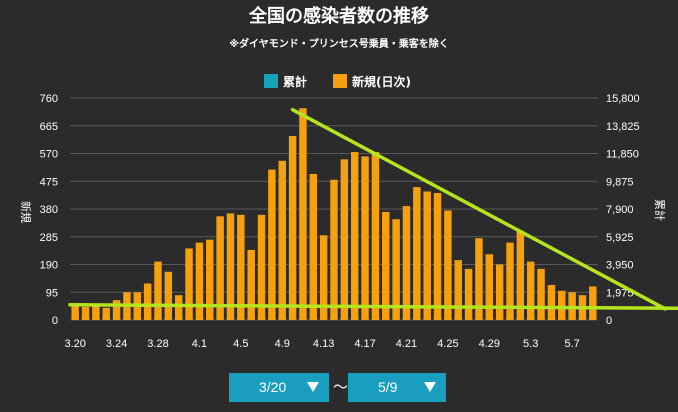 The width and height of the screenshot is (678, 412). What do you see at coordinates (541, 294) in the screenshot?
I see `bar-5.4` at bounding box center [541, 294].